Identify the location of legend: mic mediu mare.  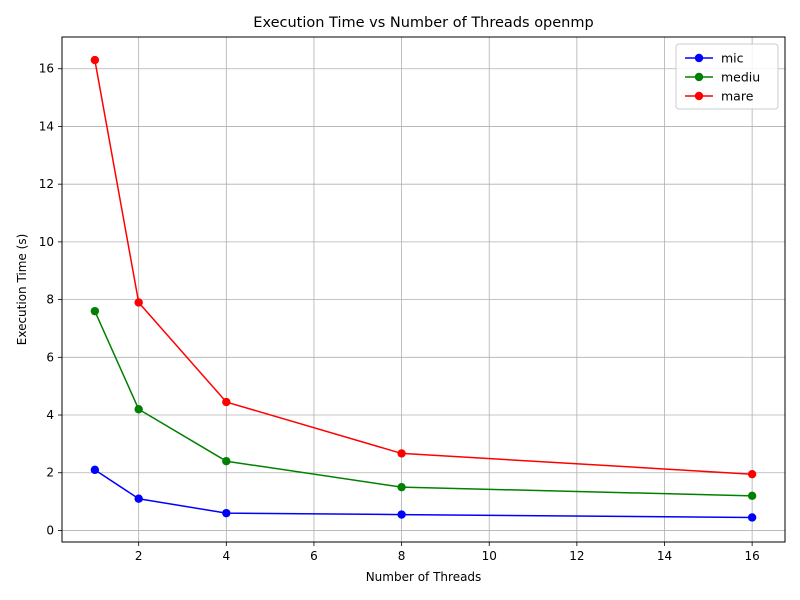
(727, 76).